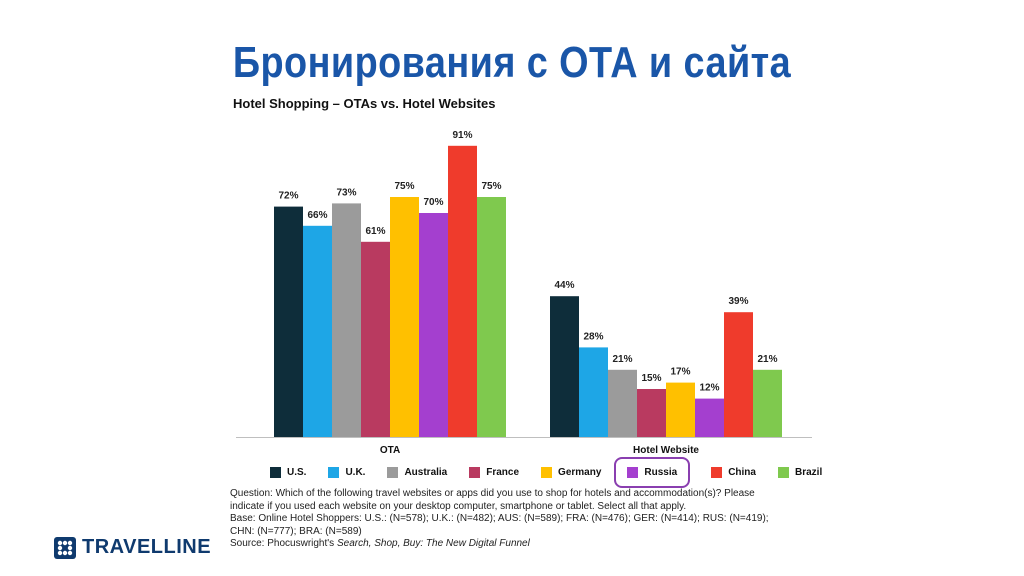  I want to click on chart-title: Hotel Shopping – OTAs vs. Hotel Websites, so click(364, 103).